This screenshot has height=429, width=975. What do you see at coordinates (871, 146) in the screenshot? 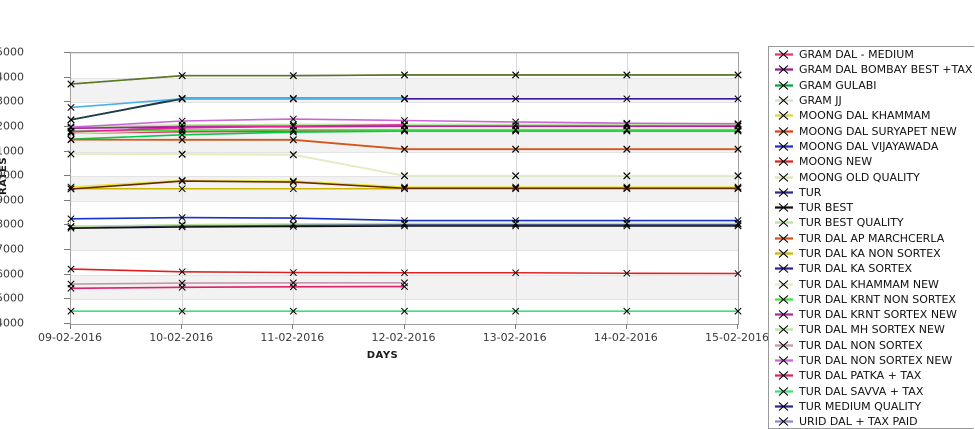
I see `legend-item: MOONG DAL VIJAYAWADA` at bounding box center [871, 146].